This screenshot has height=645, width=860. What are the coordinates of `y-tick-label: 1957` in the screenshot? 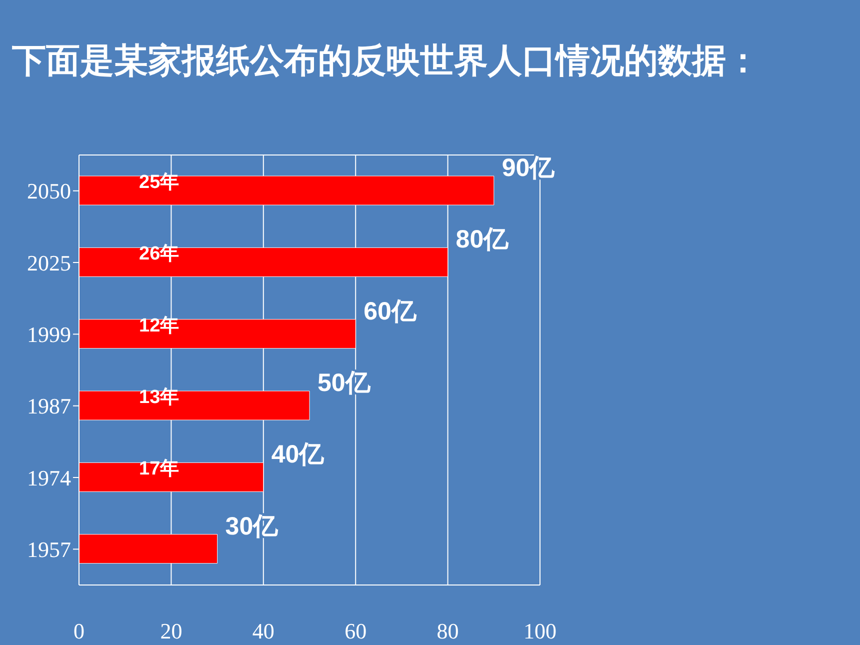 It's located at (49, 549).